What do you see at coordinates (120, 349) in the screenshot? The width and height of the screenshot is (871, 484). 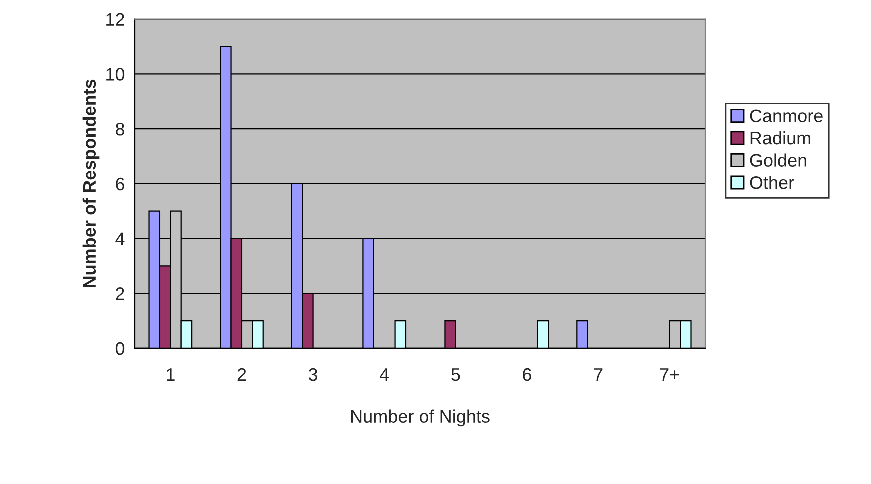 I see `y-tick-label: 0` at bounding box center [120, 349].